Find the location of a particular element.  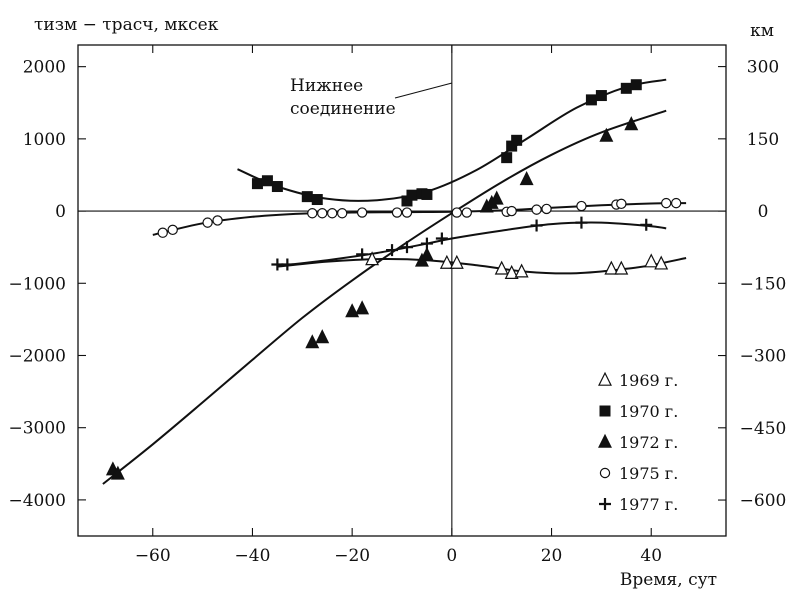

y2-tick-label: 150 is located at coordinates (763, 140).